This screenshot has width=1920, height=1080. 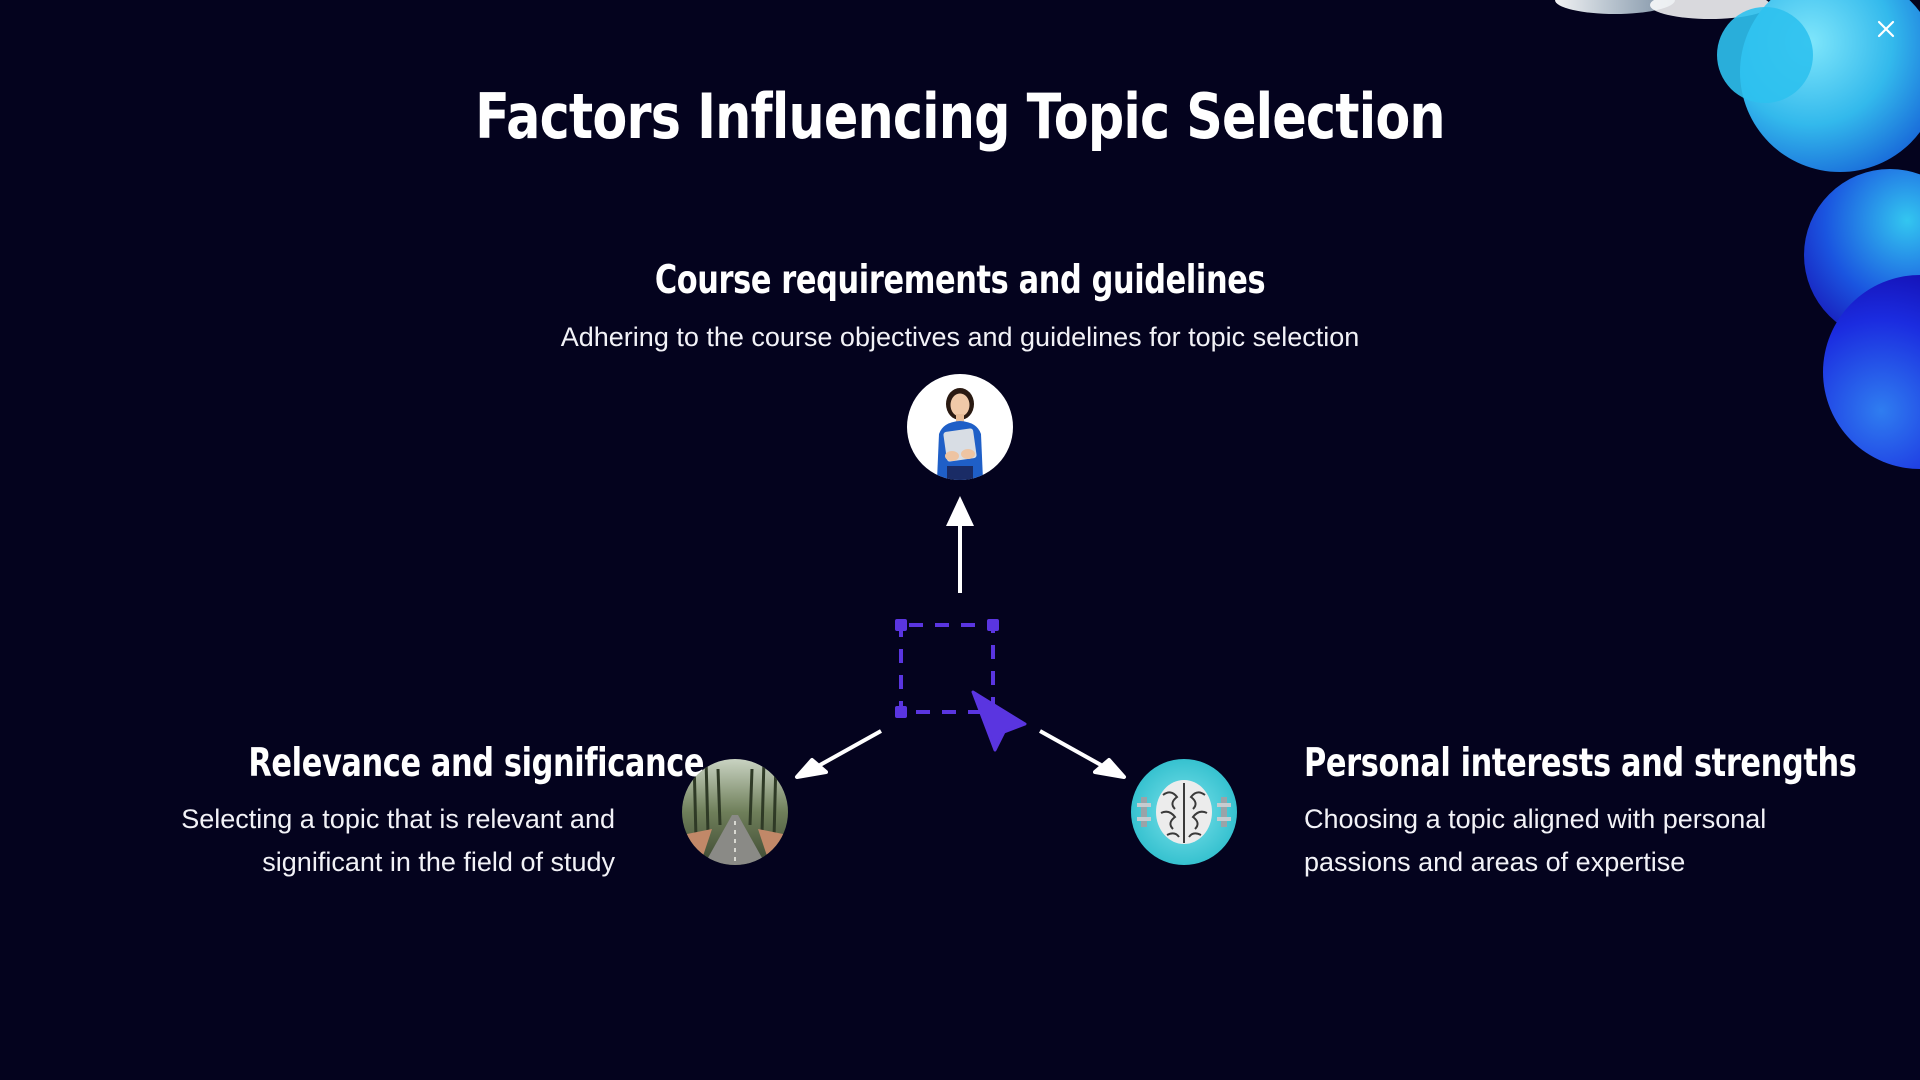 What do you see at coordinates (960, 427) in the screenshot?
I see `woman-holding-laptop-image` at bounding box center [960, 427].